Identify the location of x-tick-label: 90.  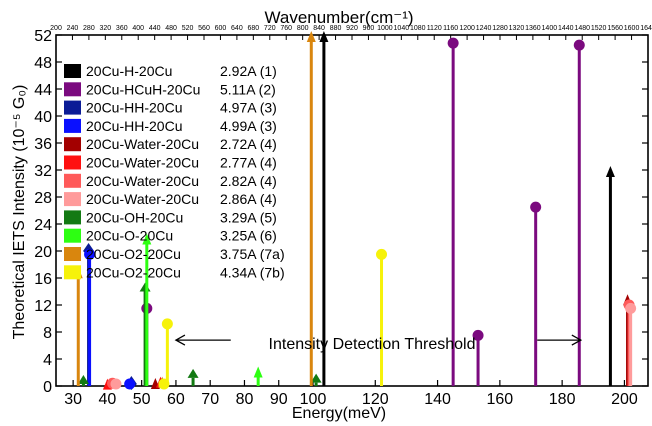
(279, 399).